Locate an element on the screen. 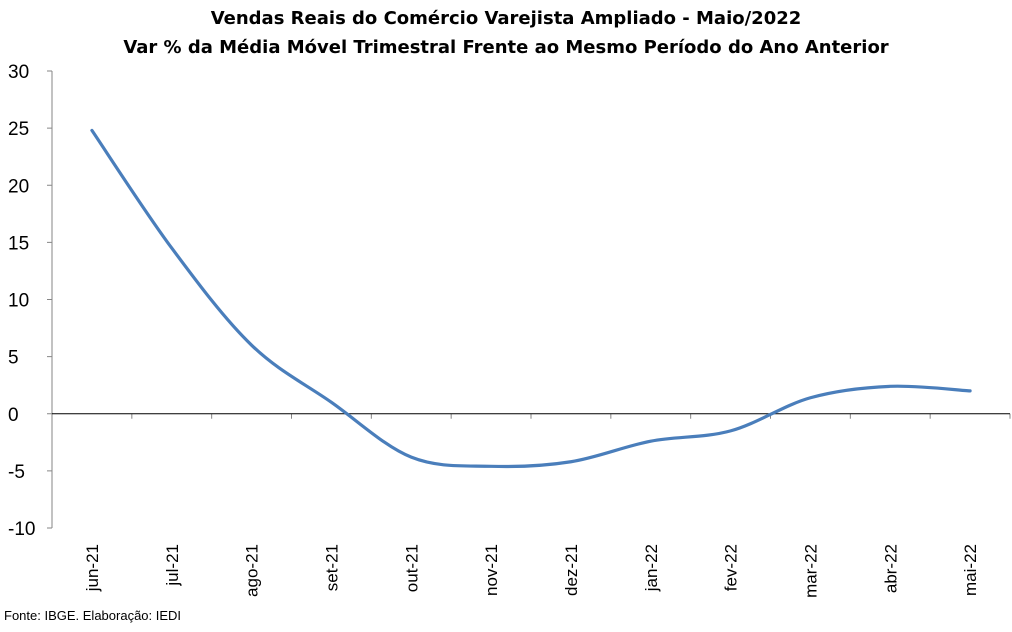 This screenshot has width=1012, height=632. y-tick-label: 10 is located at coordinates (18, 301).